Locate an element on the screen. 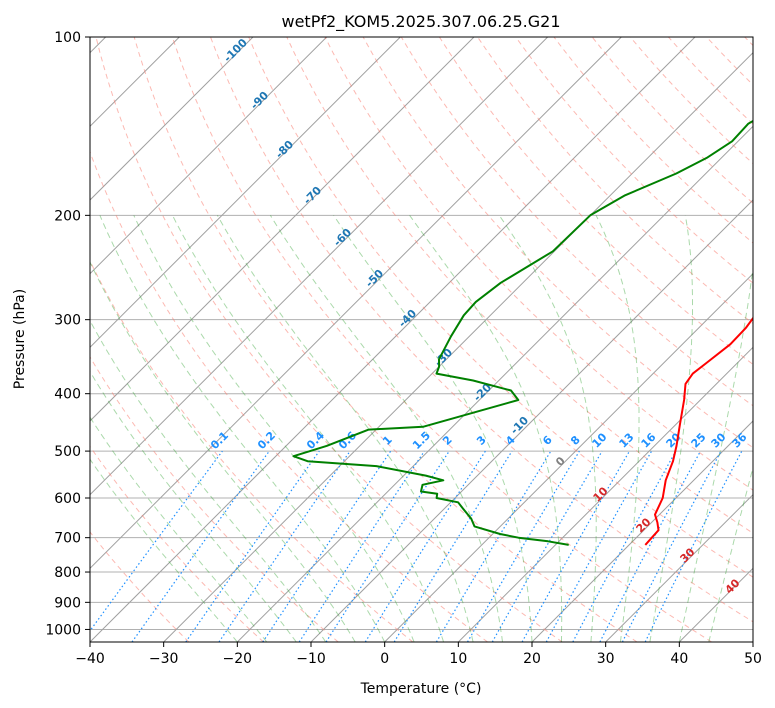 The image size is (775, 708). x-tick-label: −30 is located at coordinates (164, 659).